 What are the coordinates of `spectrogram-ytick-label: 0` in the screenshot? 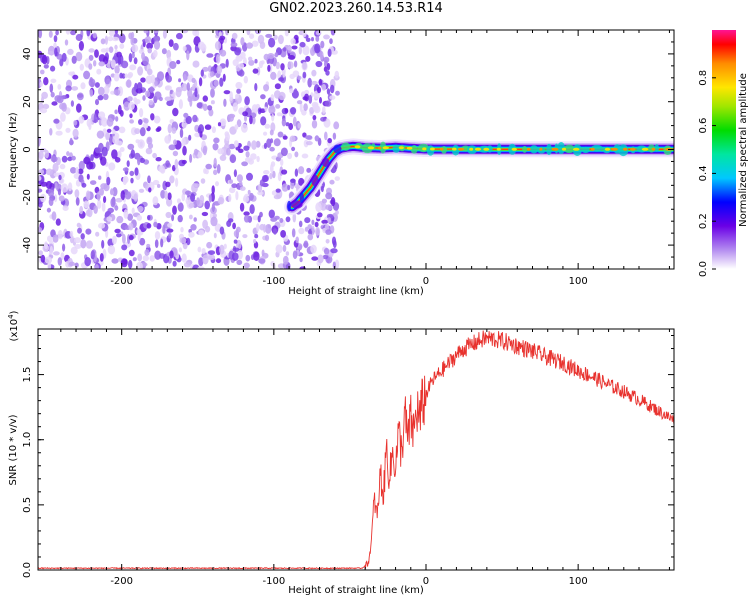 It's located at (27, 149).